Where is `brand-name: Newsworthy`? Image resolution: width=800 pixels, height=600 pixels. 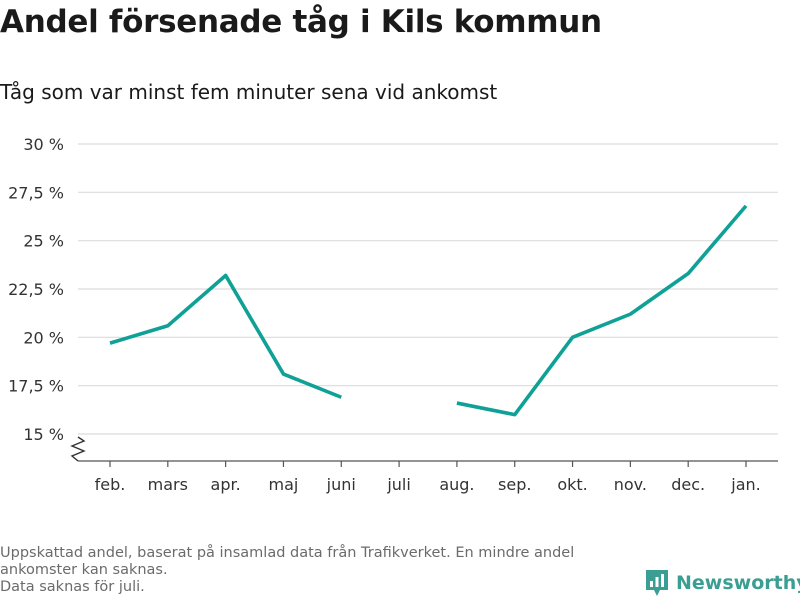
brand-name: Newsworthy is located at coordinates (738, 583).